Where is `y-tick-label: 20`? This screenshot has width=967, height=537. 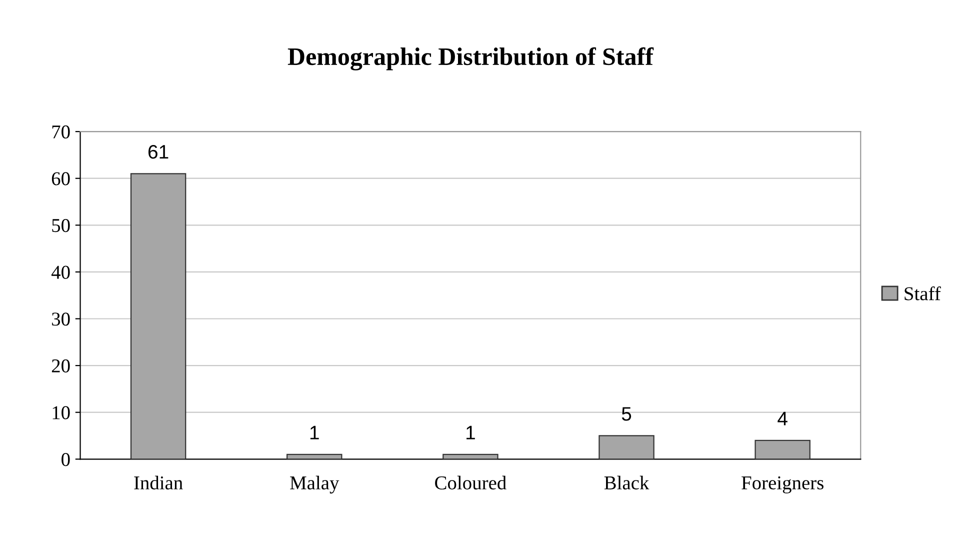
y-tick-label: 20 is located at coordinates (61, 365).